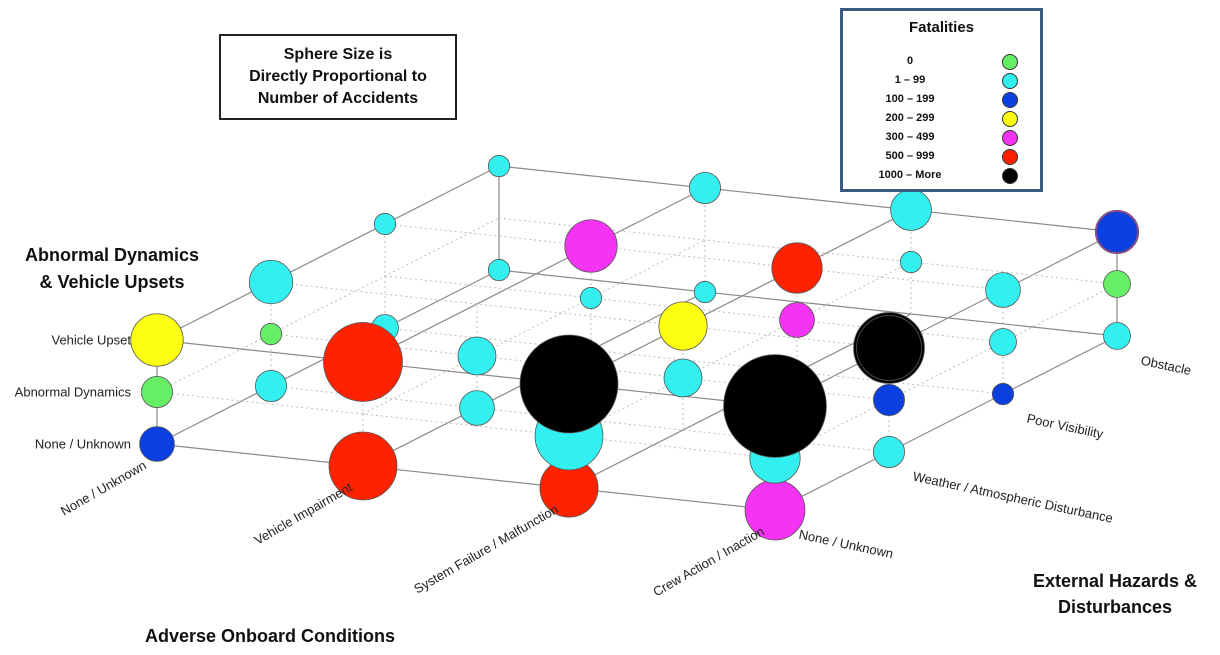  I want to click on legend-item-label: 1000 – More, so click(910, 175).